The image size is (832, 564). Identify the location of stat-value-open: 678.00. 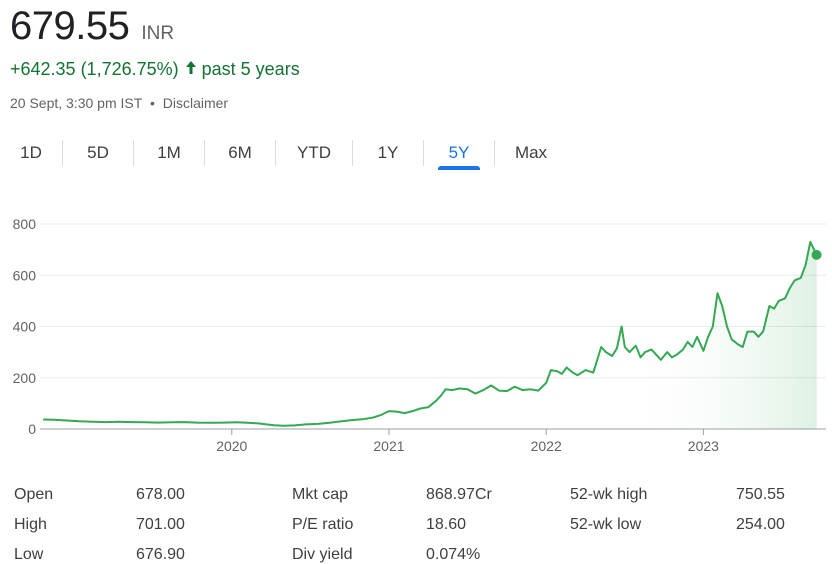
(160, 494).